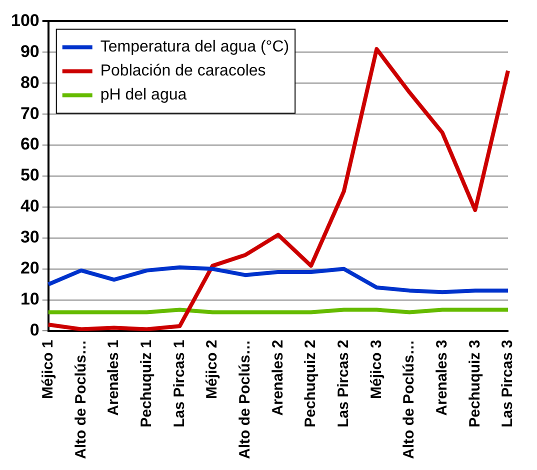 This screenshot has height=470, width=537. Describe the element at coordinates (30, 237) in the screenshot. I see `y-tick-label: 30` at that location.